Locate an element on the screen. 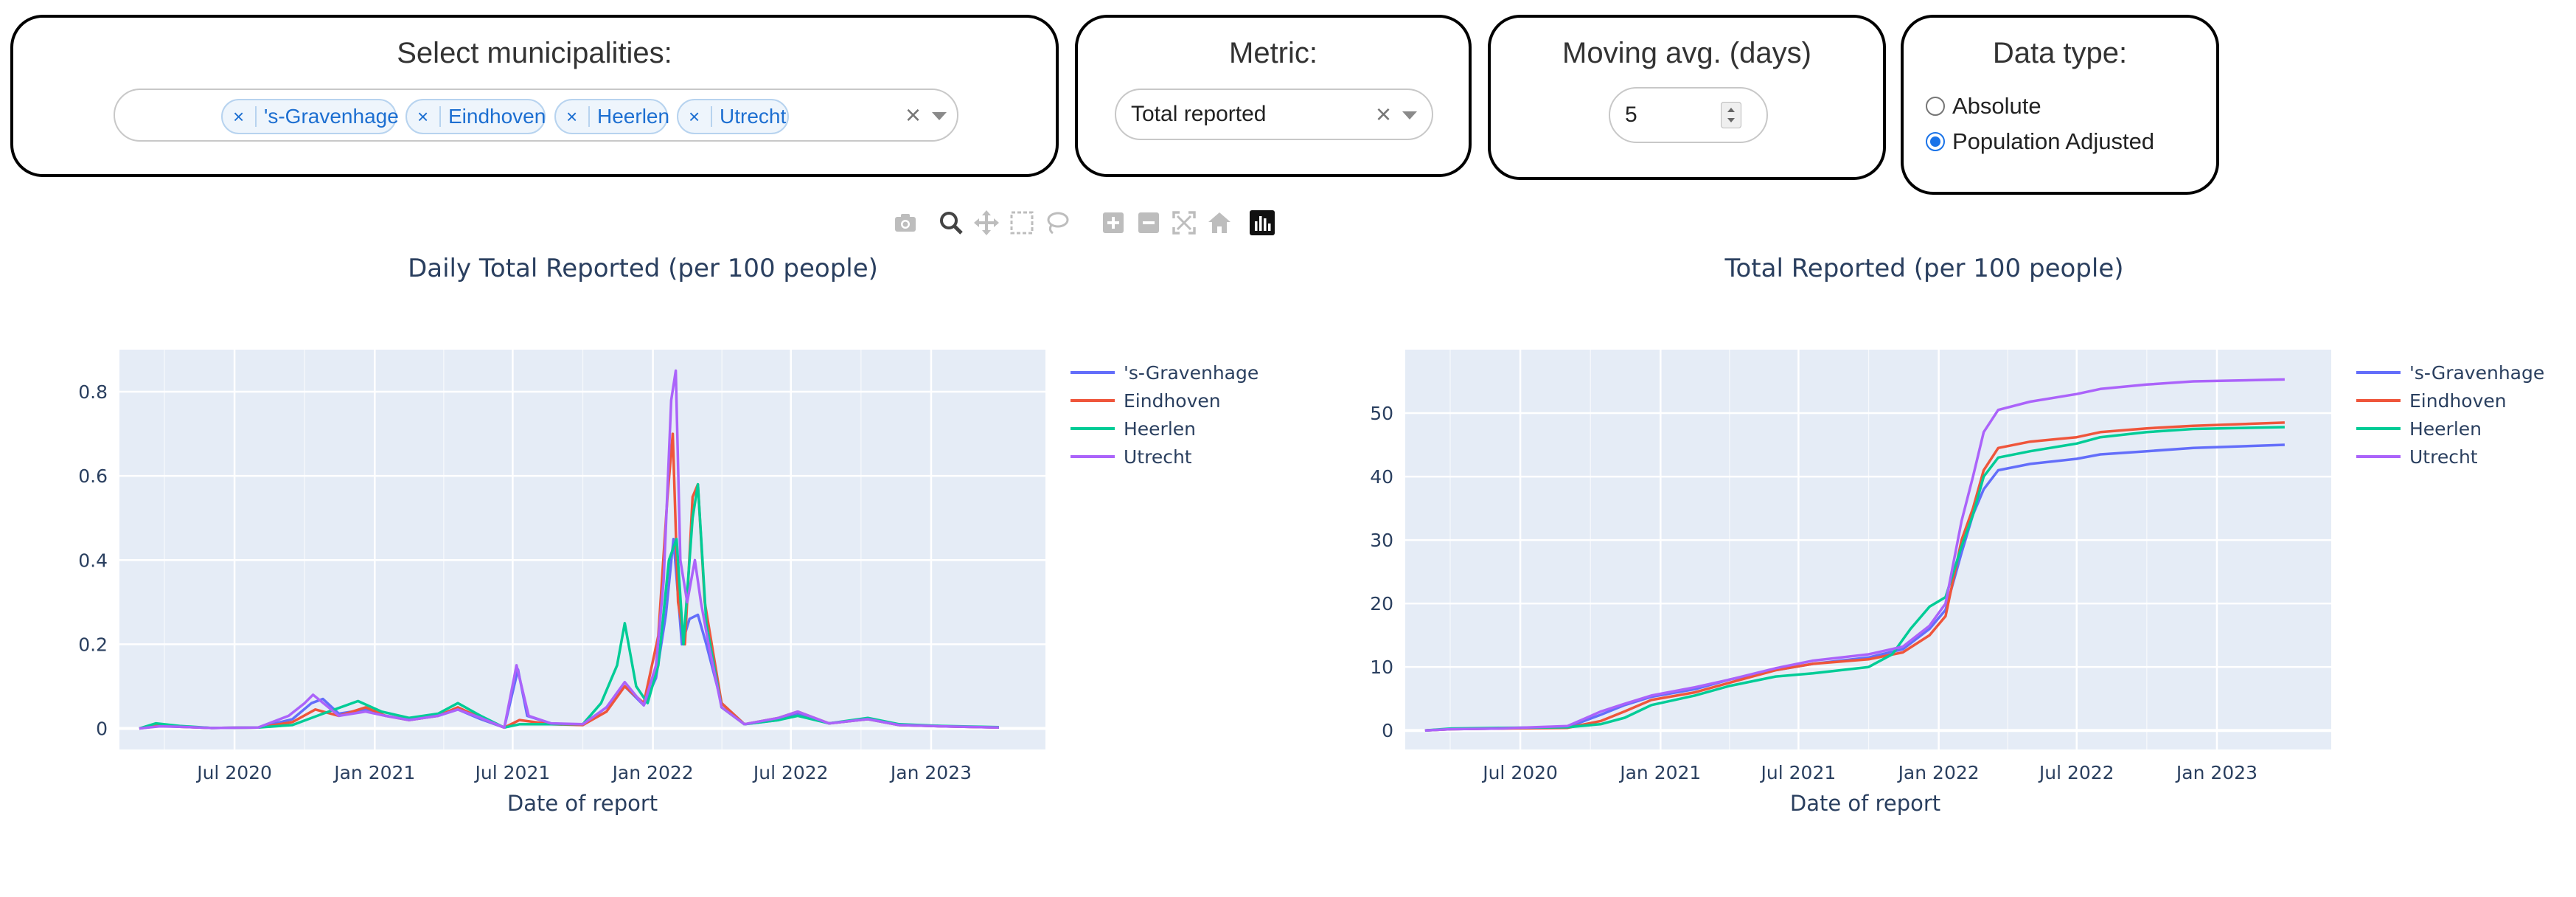  clear-metric-icon: × is located at coordinates (1384, 114).